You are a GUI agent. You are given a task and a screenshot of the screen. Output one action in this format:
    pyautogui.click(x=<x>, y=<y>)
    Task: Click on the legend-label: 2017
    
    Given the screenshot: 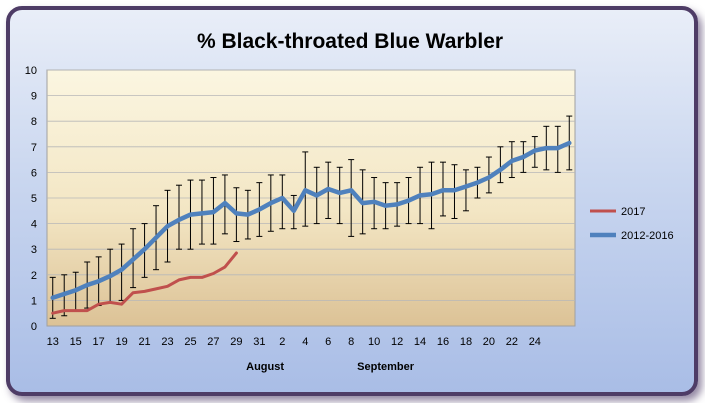 What is the action you would take?
    pyautogui.click(x=633, y=212)
    